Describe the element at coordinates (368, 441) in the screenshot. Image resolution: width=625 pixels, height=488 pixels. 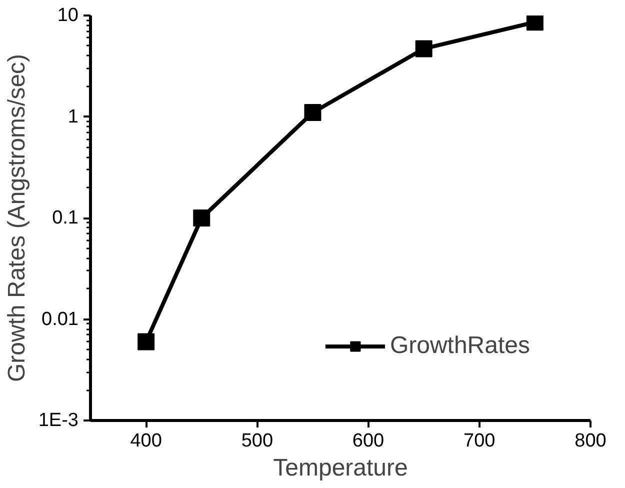
I see `x-tick-label: 600` at that location.